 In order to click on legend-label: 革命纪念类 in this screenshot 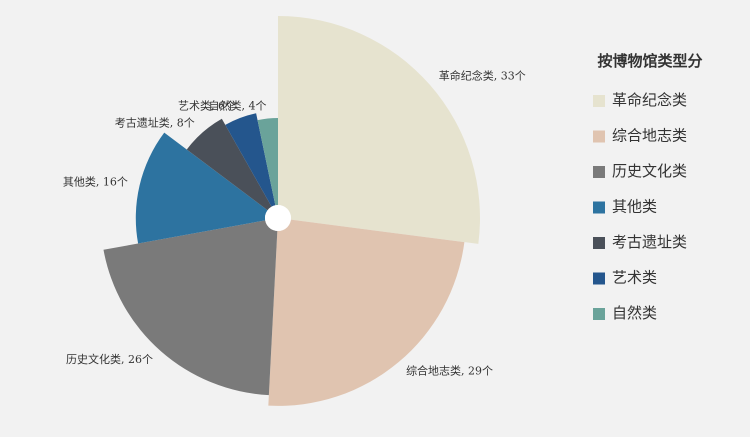, I will do `click(649, 100)`.